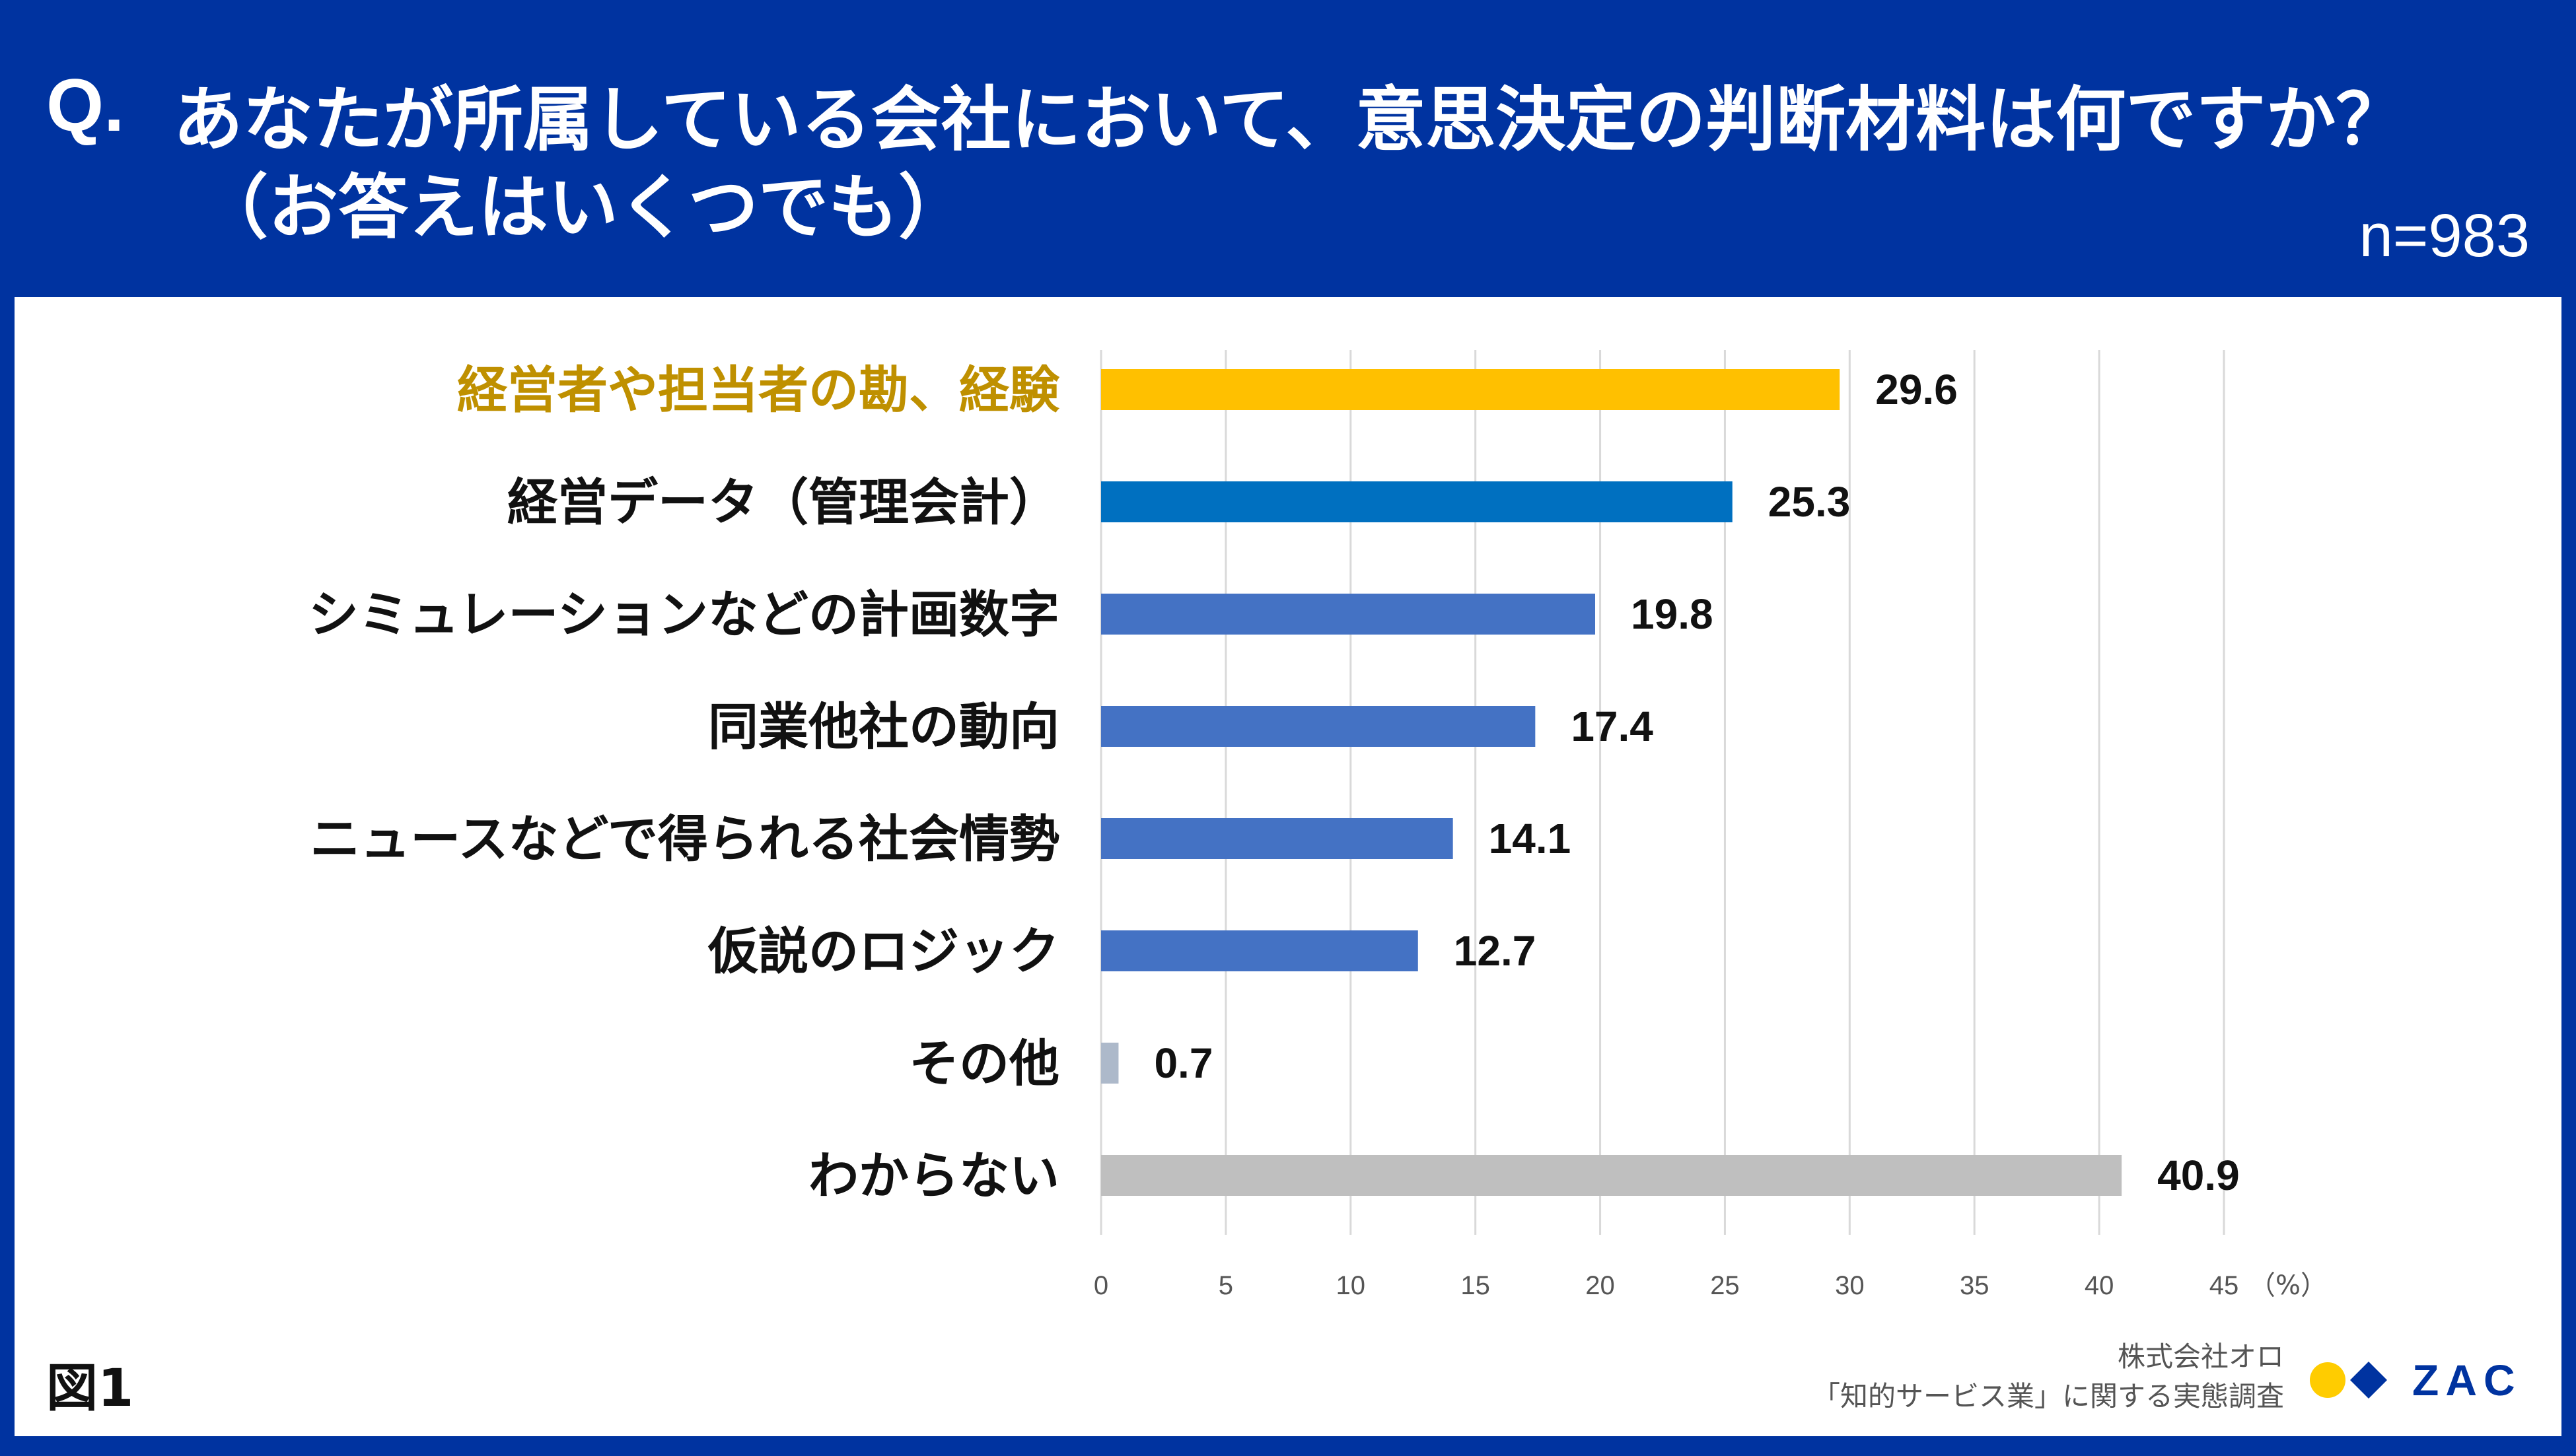 Image resolution: width=2576 pixels, height=1456 pixels. I want to click on x-tick-label-9: 45, so click(2224, 1285).